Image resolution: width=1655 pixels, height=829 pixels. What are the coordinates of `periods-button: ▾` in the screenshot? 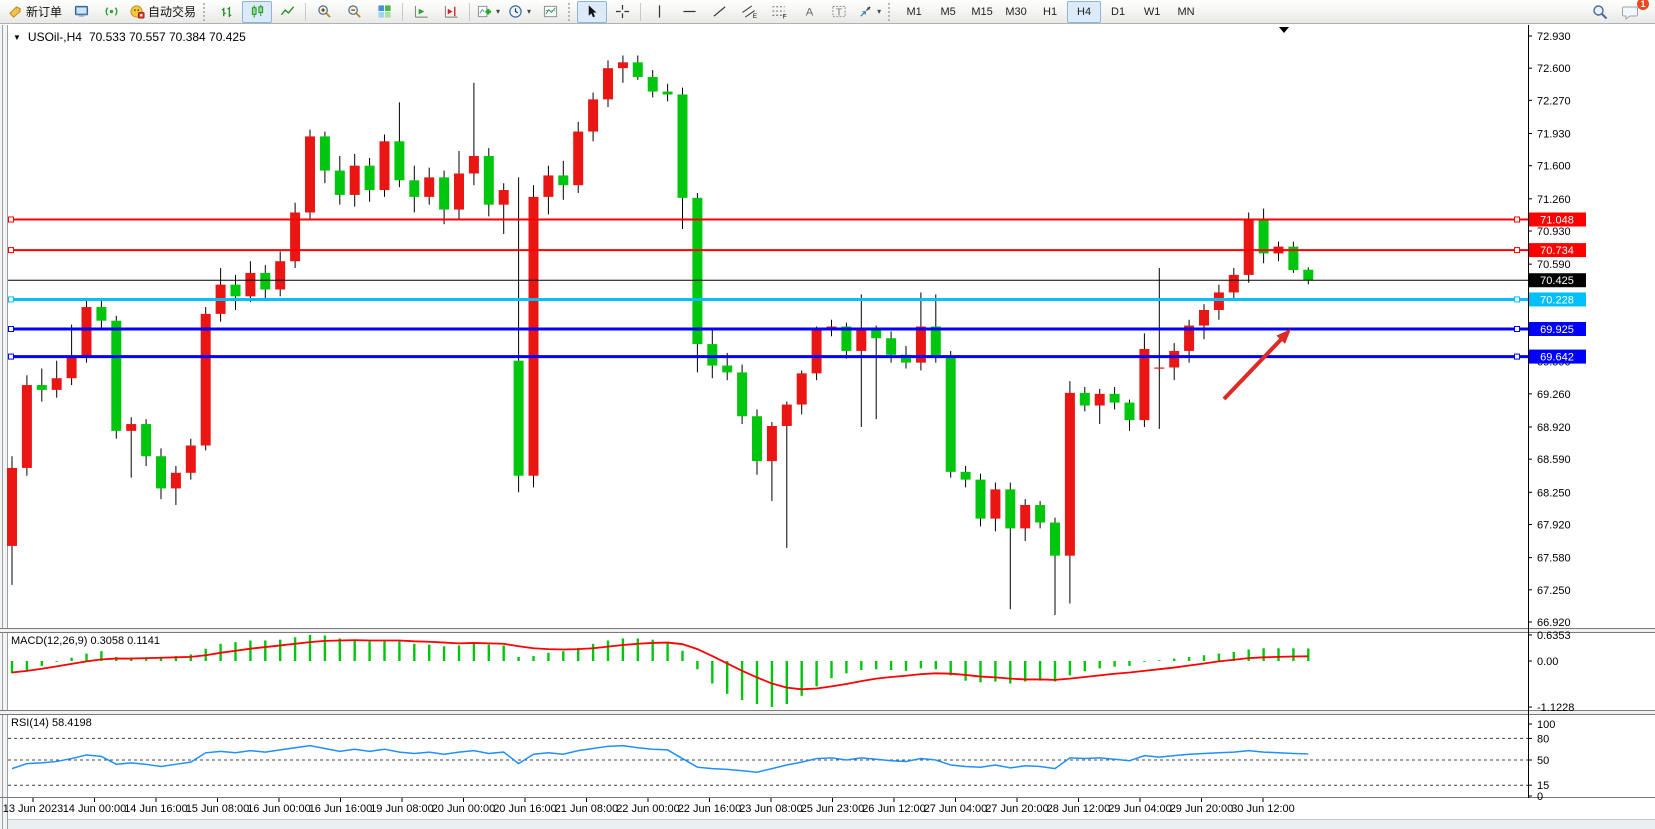 It's located at (519, 12).